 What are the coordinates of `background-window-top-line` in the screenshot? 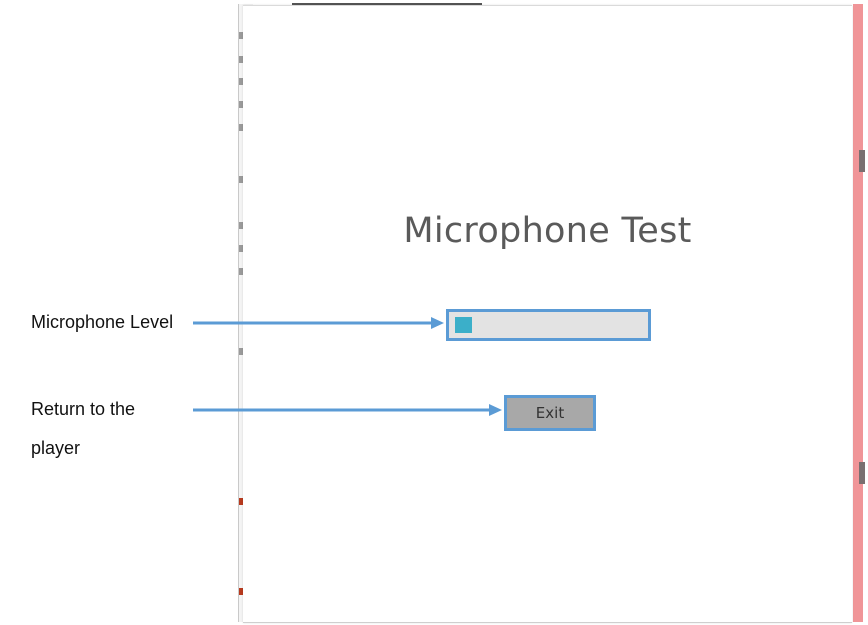 It's located at (387, 4).